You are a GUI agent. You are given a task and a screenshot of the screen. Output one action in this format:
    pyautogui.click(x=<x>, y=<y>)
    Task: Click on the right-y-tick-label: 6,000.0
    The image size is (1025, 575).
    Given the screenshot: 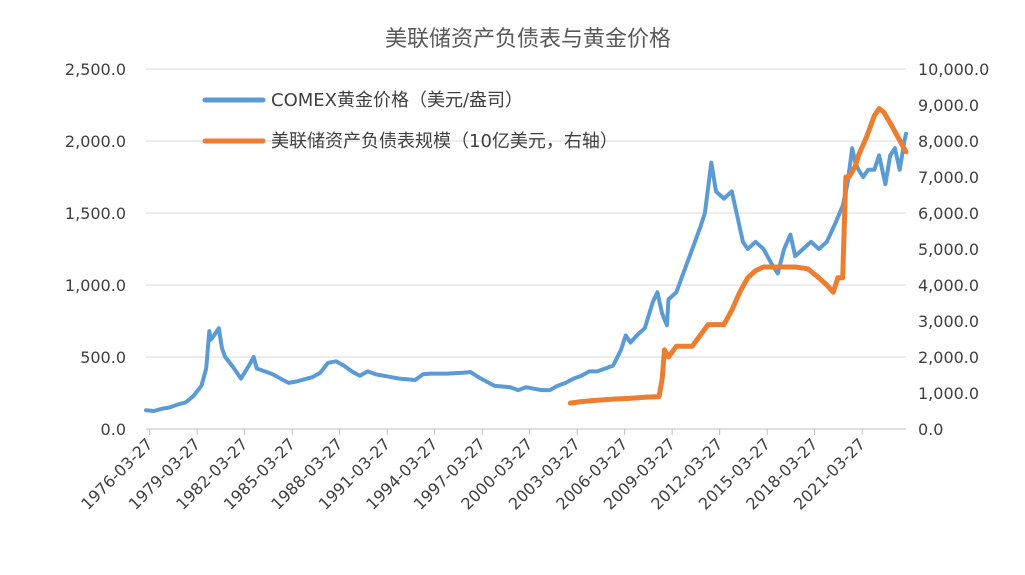 What is the action you would take?
    pyautogui.click(x=948, y=213)
    